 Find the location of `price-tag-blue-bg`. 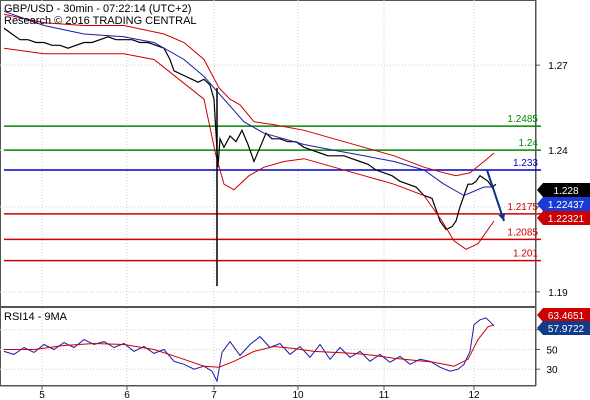

price-tag-blue-bg is located at coordinates (563, 204).